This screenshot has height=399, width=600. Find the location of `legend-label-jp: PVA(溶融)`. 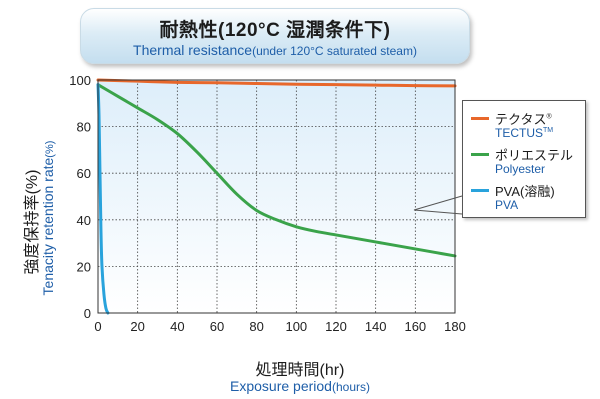

legend-label-jp: PVA(溶融) is located at coordinates (525, 190).